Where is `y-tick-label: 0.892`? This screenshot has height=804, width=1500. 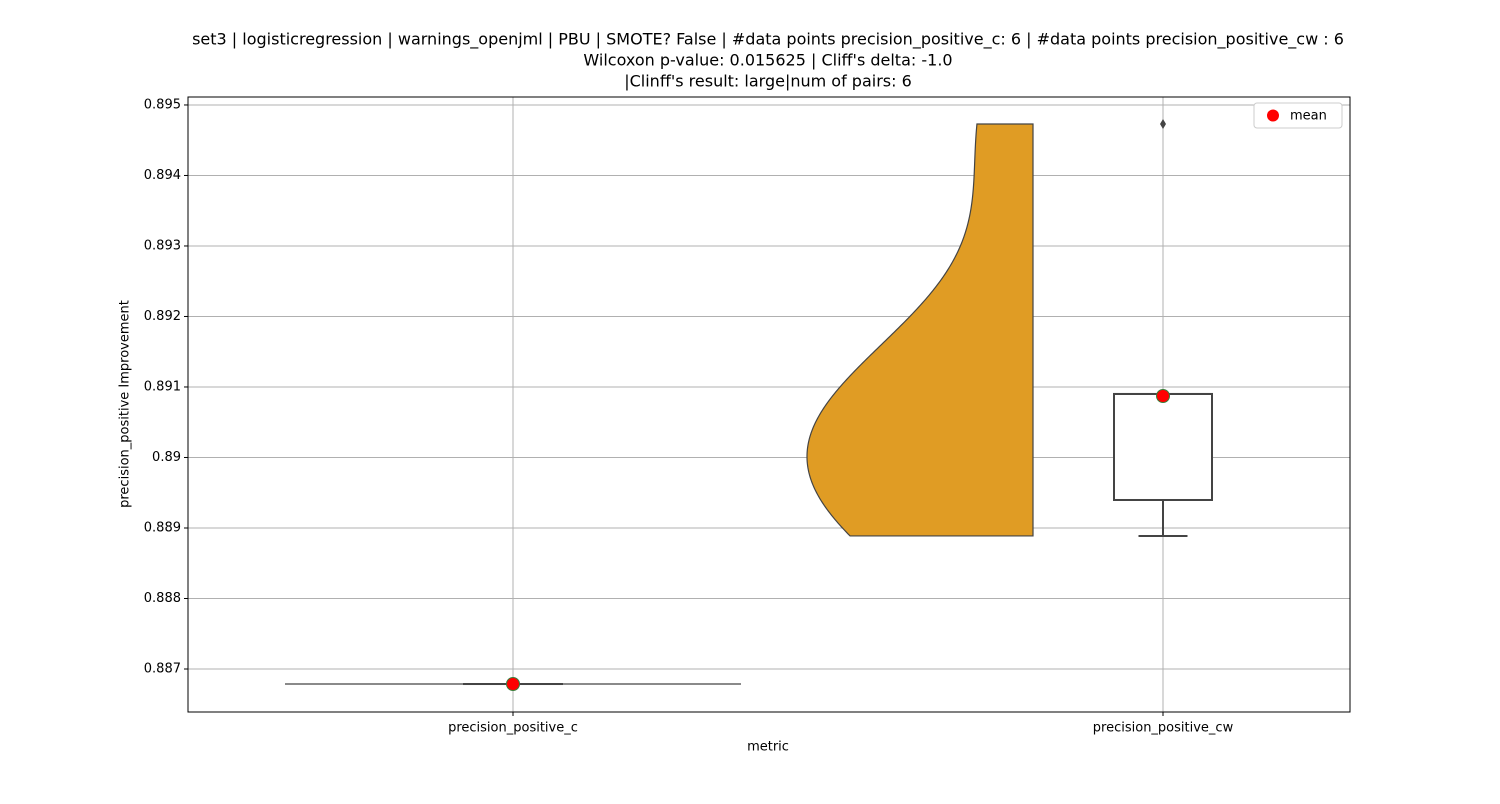 y-tick-label: 0.892 is located at coordinates (162, 316).